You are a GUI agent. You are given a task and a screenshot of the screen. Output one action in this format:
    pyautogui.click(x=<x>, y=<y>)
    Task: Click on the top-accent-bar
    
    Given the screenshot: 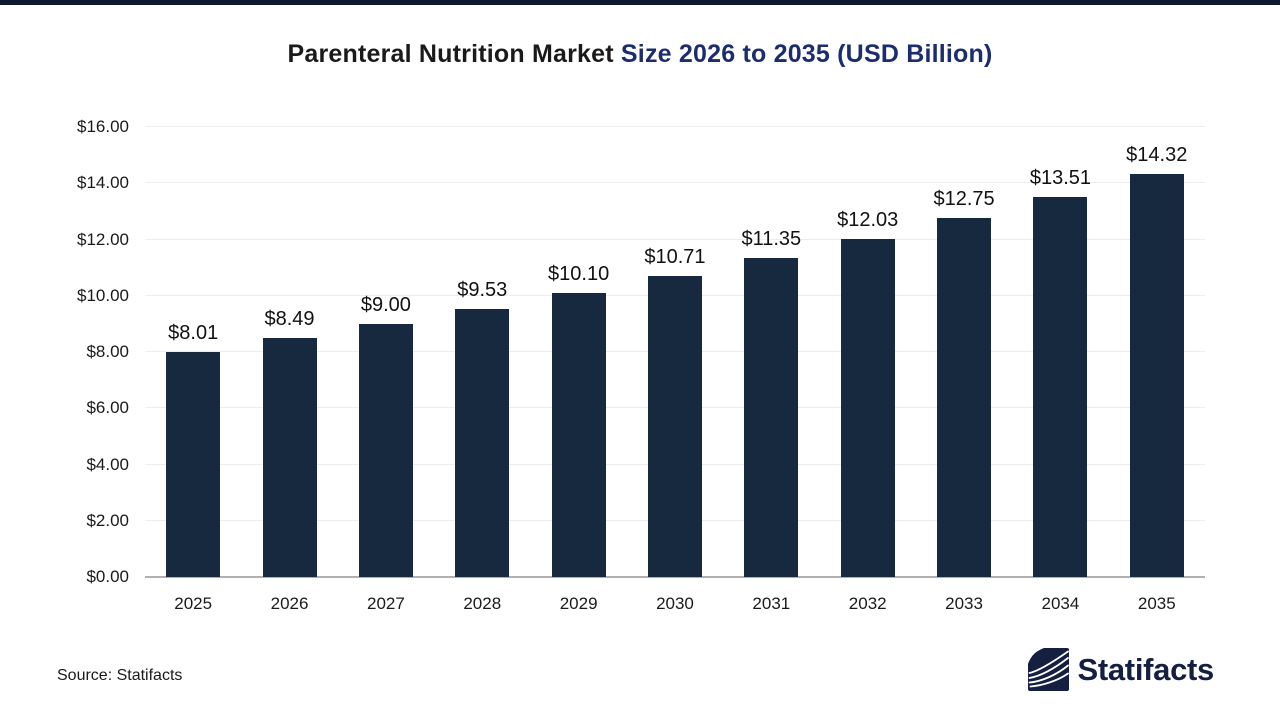 What is the action you would take?
    pyautogui.click(x=640, y=2)
    